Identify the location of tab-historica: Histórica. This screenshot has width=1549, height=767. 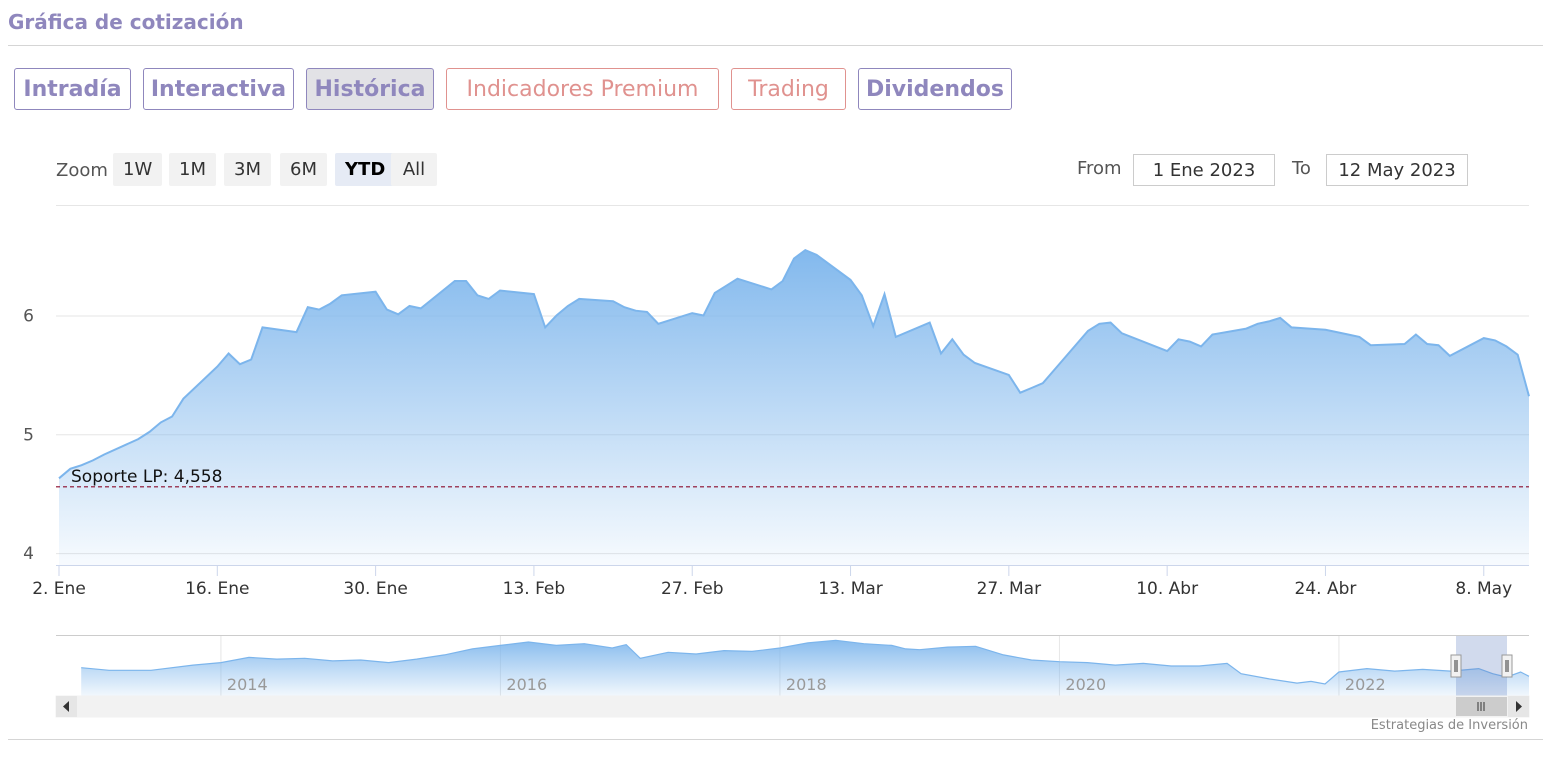
(370, 89).